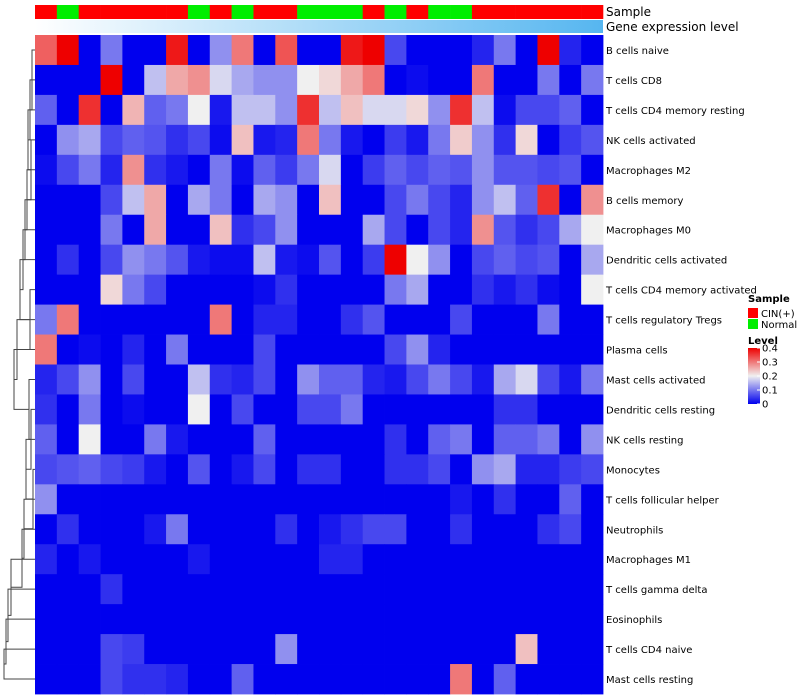  What do you see at coordinates (772, 352) in the screenshot?
I see `legend: Sample CIN(+)Normal Level 0.4 0.3 0.2 0.1 0` at bounding box center [772, 352].